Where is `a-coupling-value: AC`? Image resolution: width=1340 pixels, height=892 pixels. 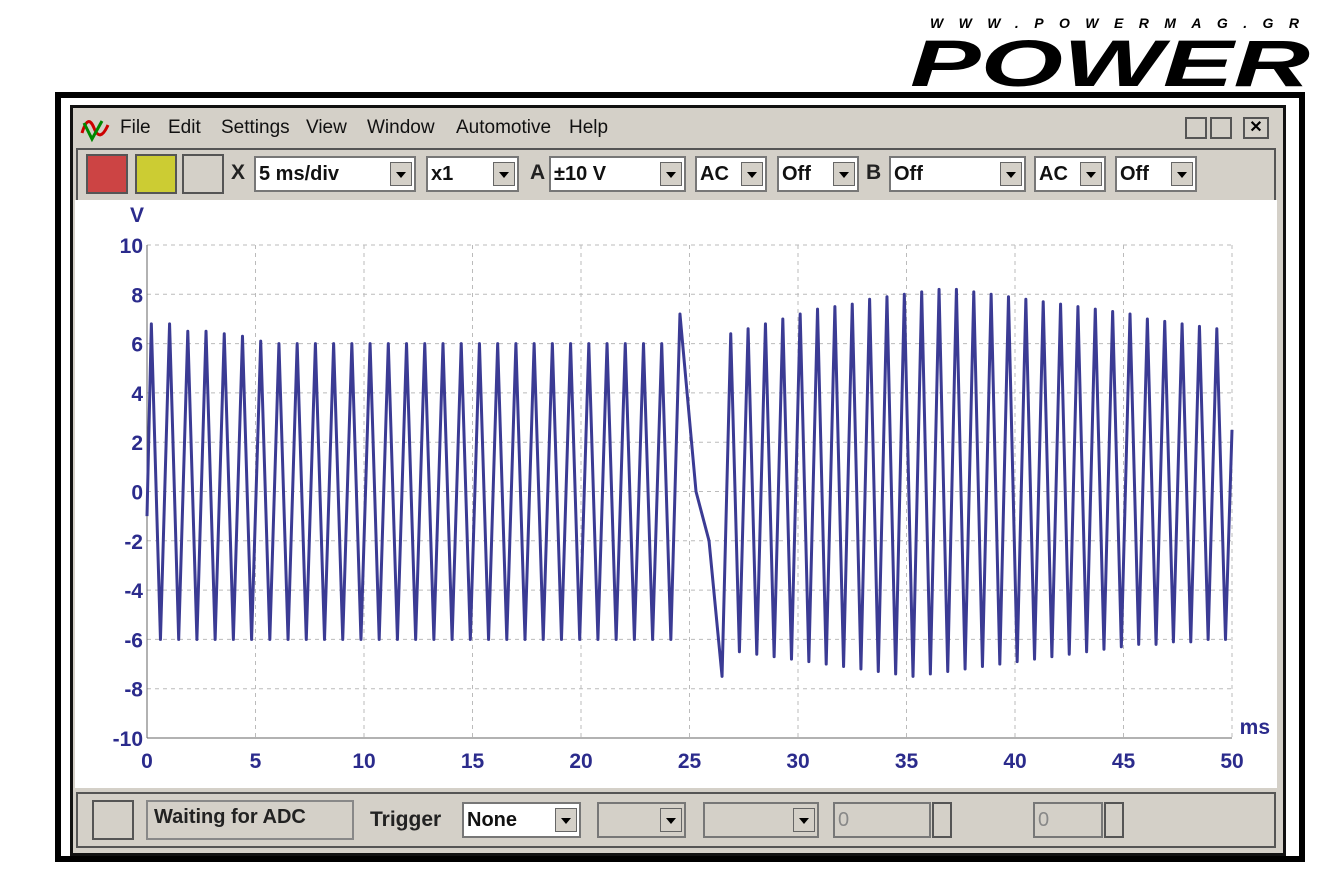 a-coupling-value: AC is located at coordinates (714, 174).